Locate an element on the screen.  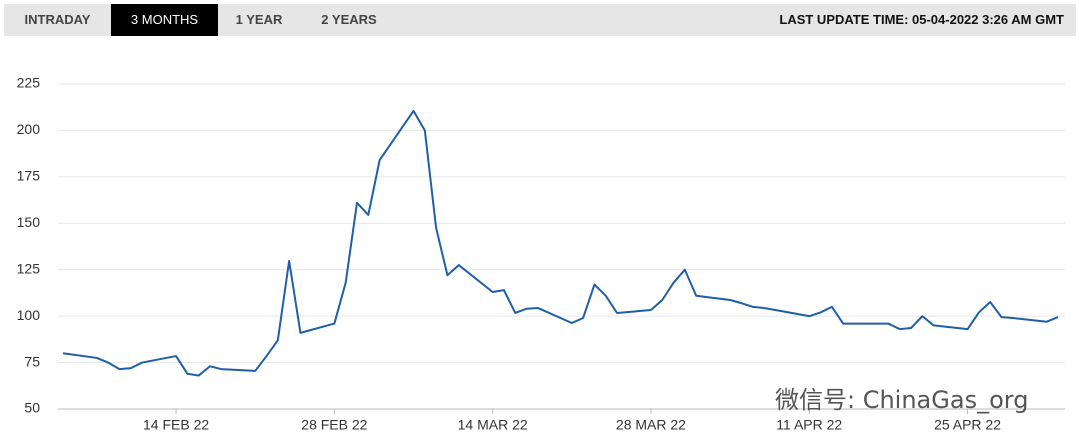
tab: INTRADAY is located at coordinates (57, 19).